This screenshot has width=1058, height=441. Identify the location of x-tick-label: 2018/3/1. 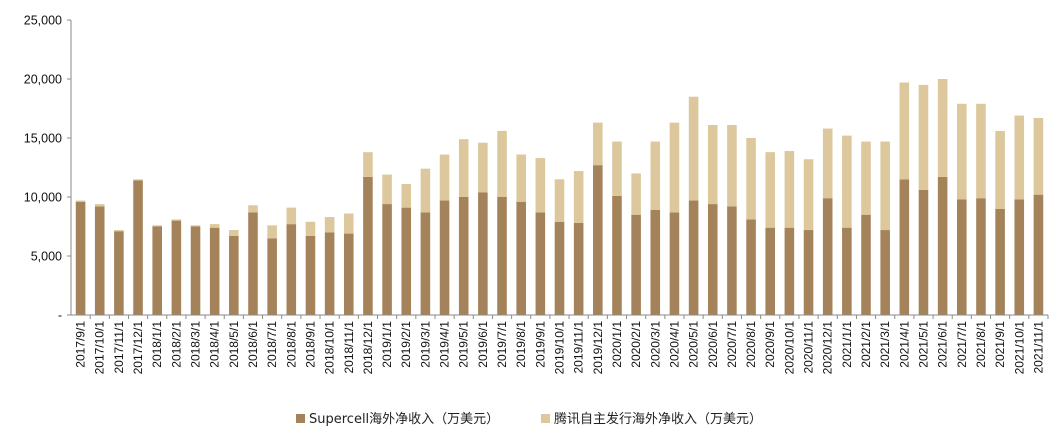
(196, 344).